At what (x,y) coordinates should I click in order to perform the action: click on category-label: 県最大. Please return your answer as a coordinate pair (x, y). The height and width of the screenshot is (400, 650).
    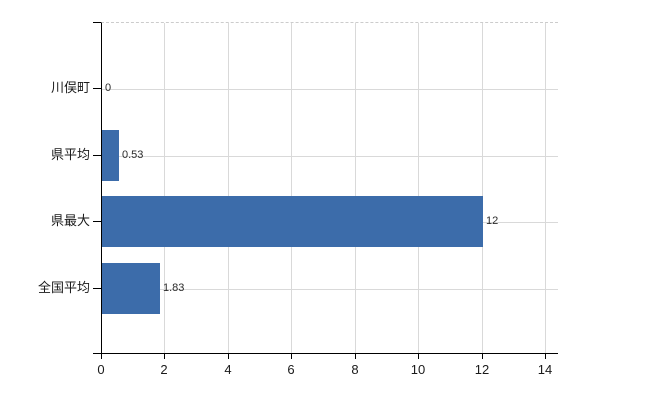
    Looking at the image, I should click on (70, 220).